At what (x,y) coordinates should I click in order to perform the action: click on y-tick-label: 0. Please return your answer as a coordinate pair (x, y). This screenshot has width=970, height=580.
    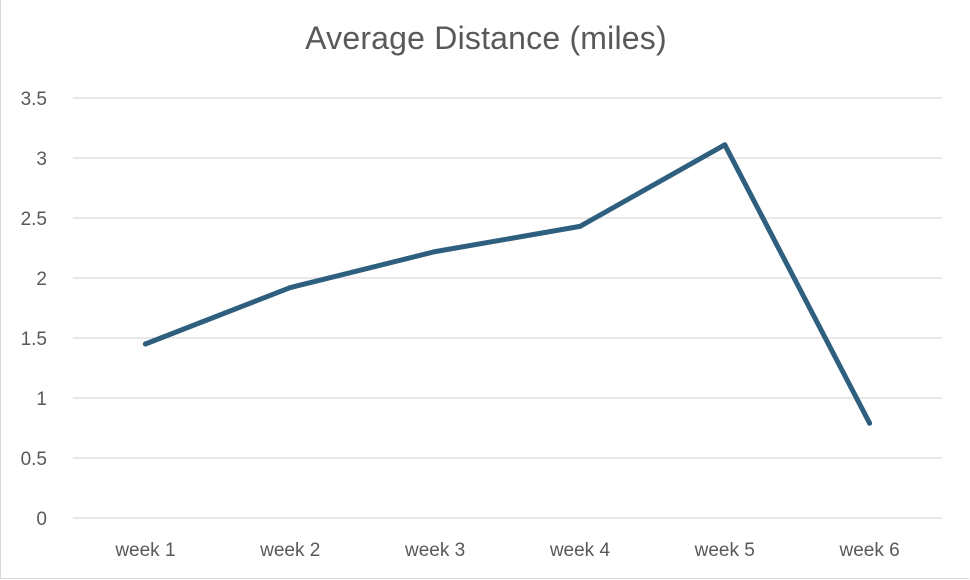
    Looking at the image, I should click on (41, 519).